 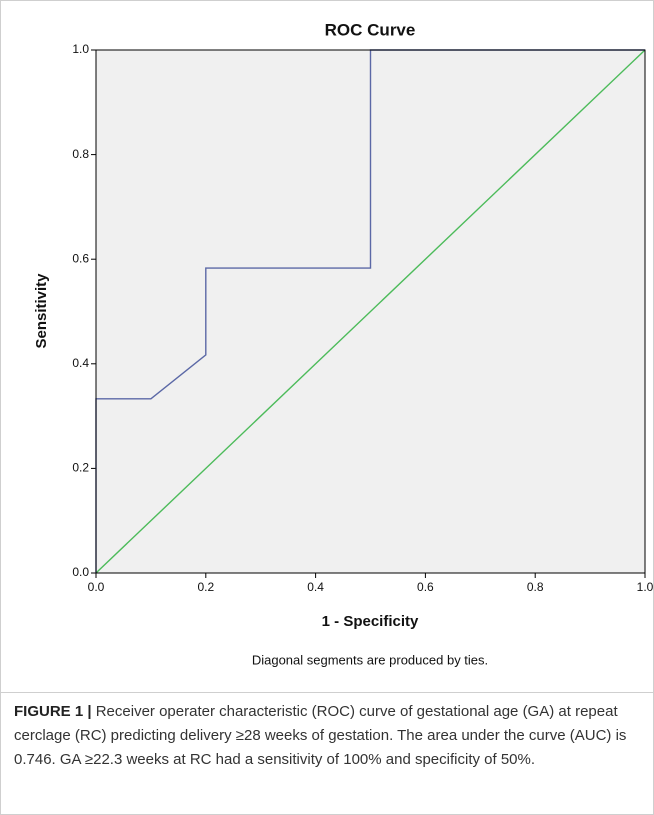 I want to click on y-tick-label: 0.8, so click(x=80, y=154).